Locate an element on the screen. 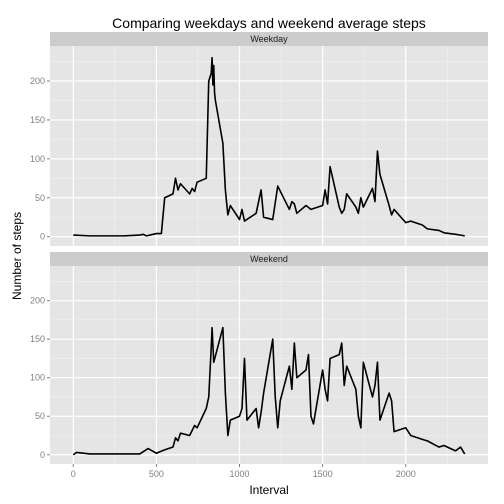  x-tick-label: 1000 is located at coordinates (239, 474).